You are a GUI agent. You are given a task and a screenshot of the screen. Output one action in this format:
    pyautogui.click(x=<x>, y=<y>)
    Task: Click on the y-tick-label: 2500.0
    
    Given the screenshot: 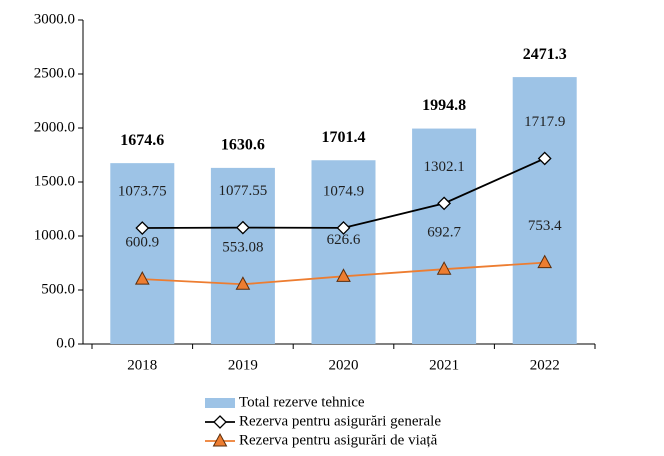 What is the action you would take?
    pyautogui.click(x=54, y=73)
    